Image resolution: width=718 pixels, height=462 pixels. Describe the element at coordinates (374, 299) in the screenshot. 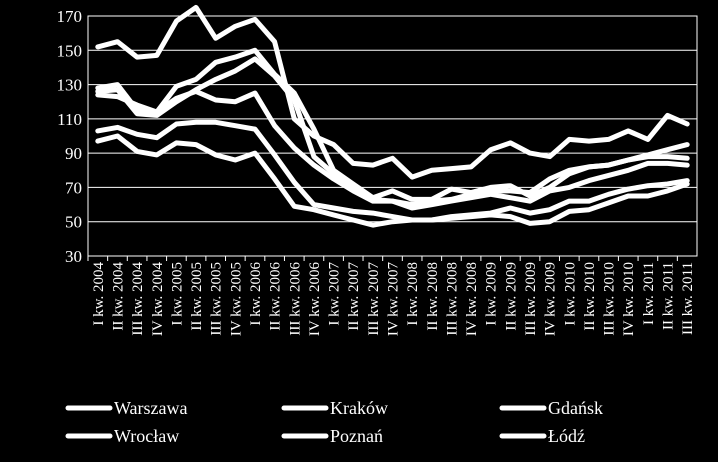

I see `x-tick-label: III kw. 2007` at that location.